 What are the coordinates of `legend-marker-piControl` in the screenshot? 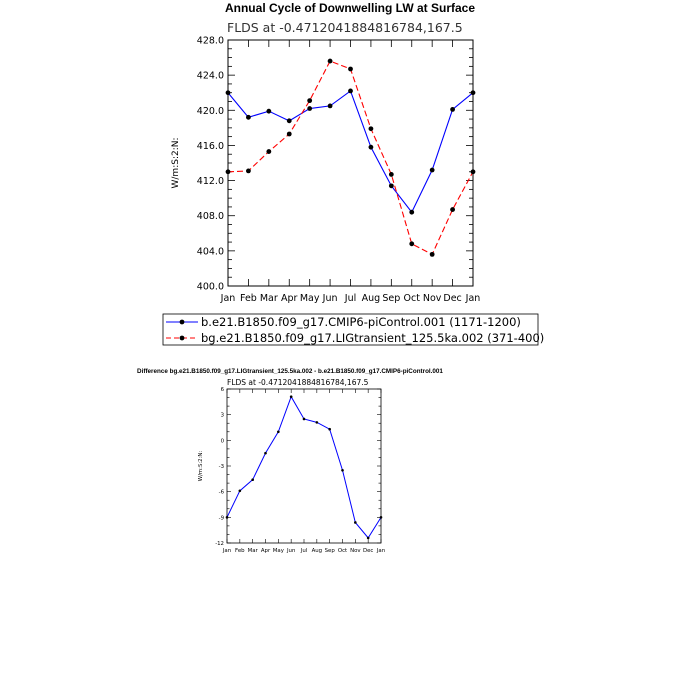 It's located at (182, 322).